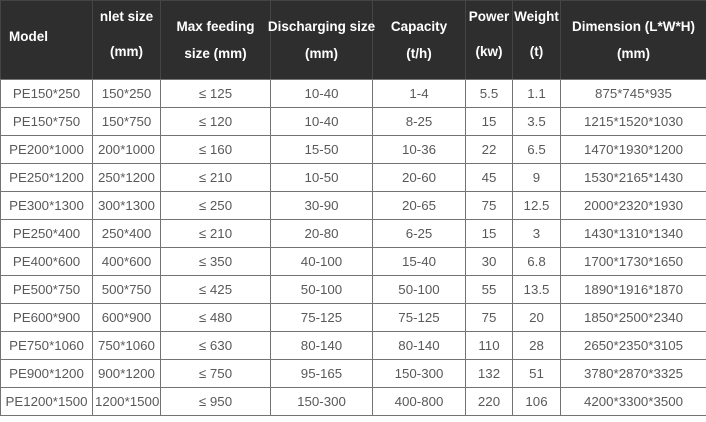  What do you see at coordinates (489, 401) in the screenshot?
I see `cell-power: 220` at bounding box center [489, 401].